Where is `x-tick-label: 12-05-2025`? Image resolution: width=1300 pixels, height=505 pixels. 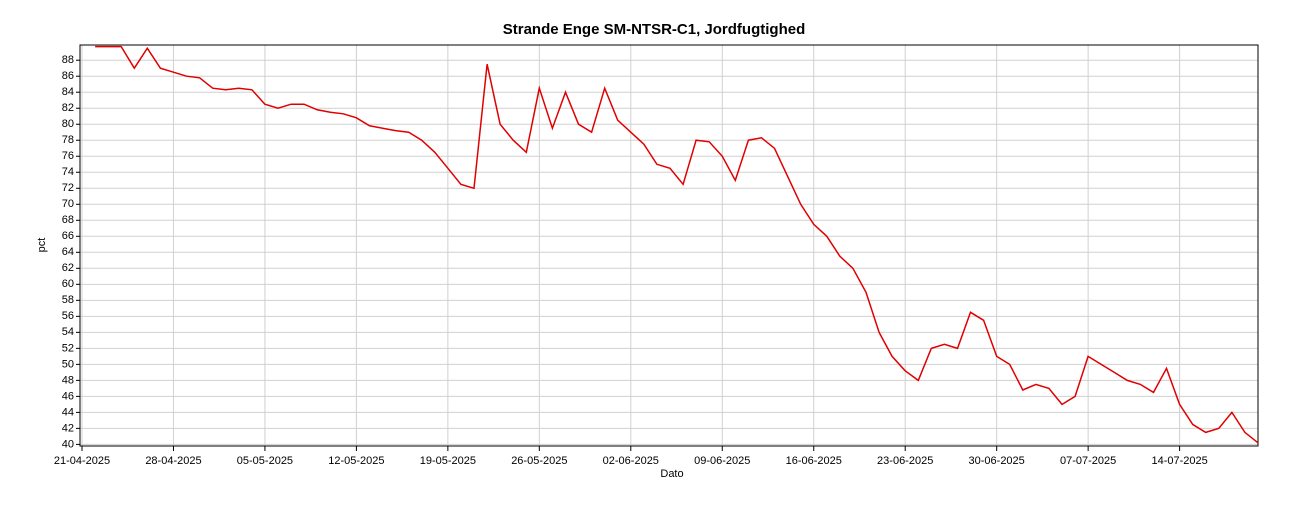
x-tick-label: 12-05-2025 is located at coordinates (356, 461).